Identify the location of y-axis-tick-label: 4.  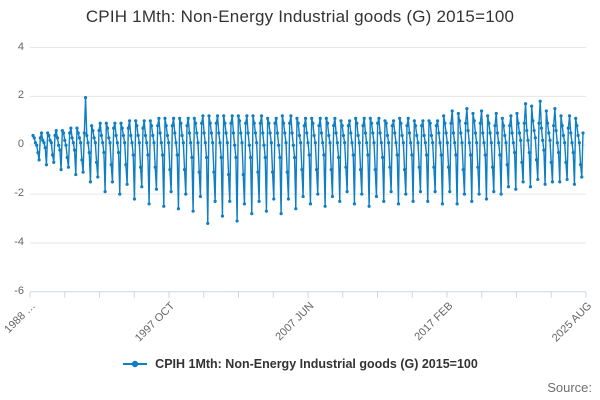
(20, 47).